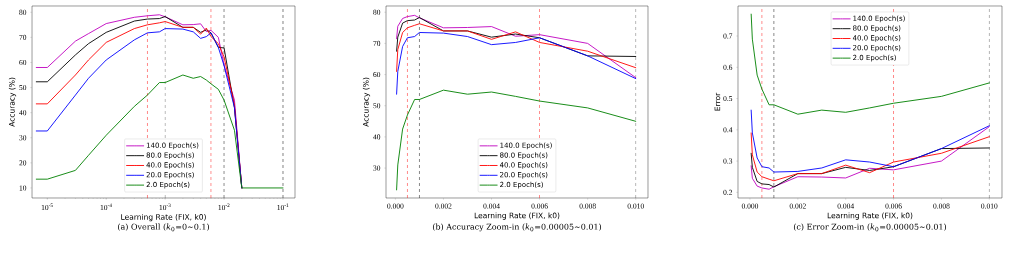  What do you see at coordinates (870, 227) in the screenshot?
I see `text: (c) Error Zoom-in (k$_{0}$=0.00005∼0.01)` at bounding box center [870, 227].